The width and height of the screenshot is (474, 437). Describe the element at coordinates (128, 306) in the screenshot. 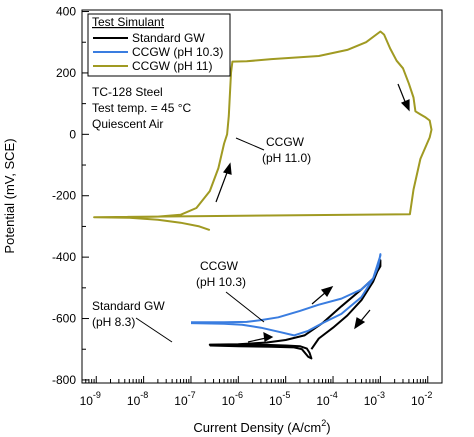

I see `annotation-standard-gw-line-1: Standard GW` at that location.